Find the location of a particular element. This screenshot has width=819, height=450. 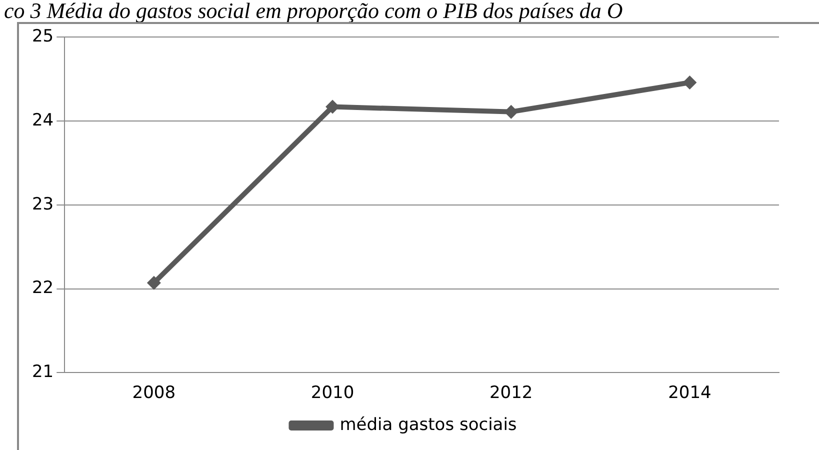

y-tick-label: 22 is located at coordinates (43, 288).